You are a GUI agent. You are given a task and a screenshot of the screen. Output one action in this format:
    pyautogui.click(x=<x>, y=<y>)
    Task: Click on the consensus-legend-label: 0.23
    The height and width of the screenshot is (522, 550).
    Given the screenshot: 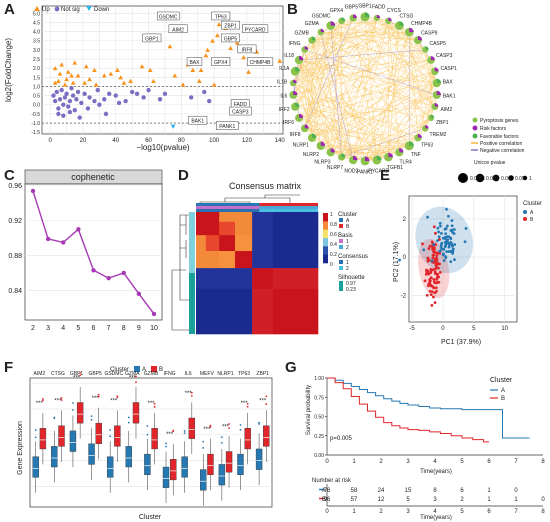 What is the action you would take?
    pyautogui.click(x=351, y=290)
    